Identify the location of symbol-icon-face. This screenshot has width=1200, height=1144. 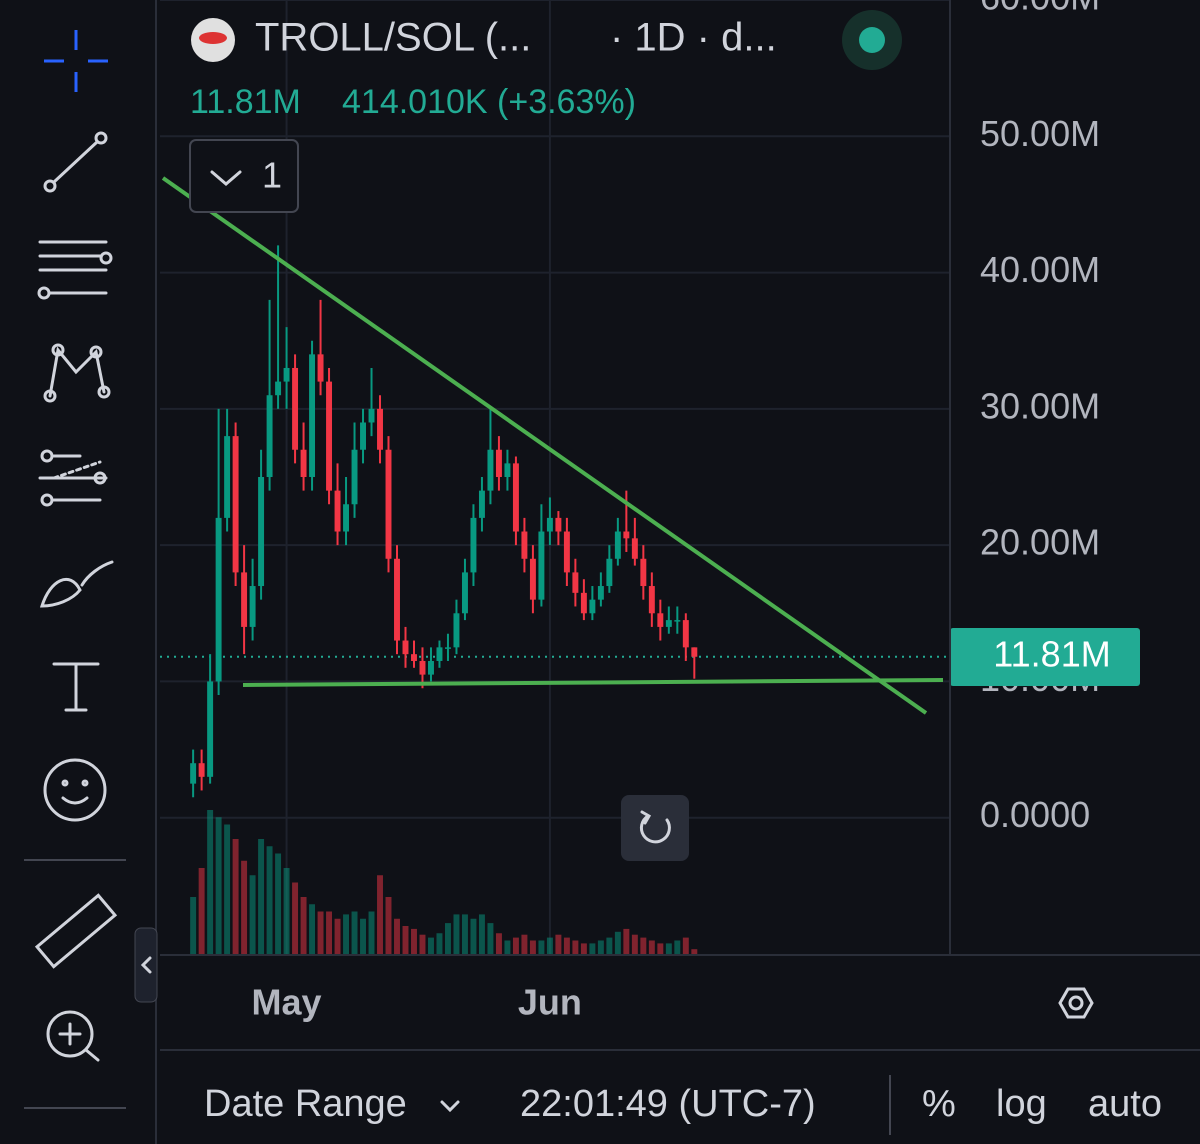
(213, 38).